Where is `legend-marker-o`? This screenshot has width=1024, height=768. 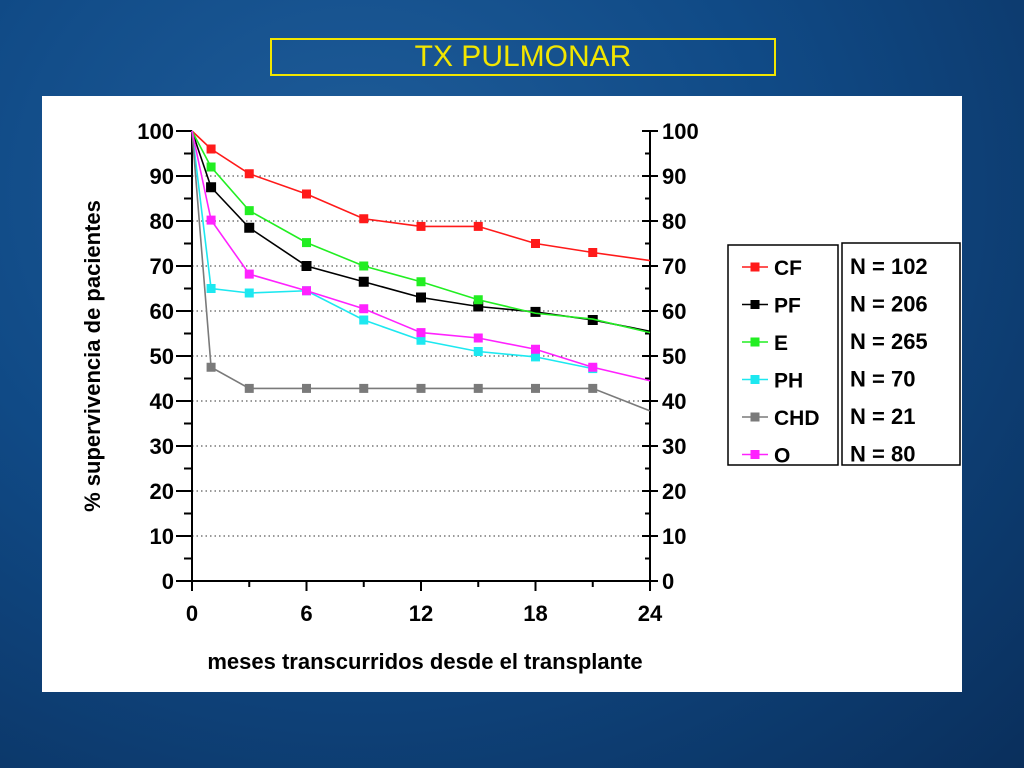
legend-marker-o is located at coordinates (755, 454).